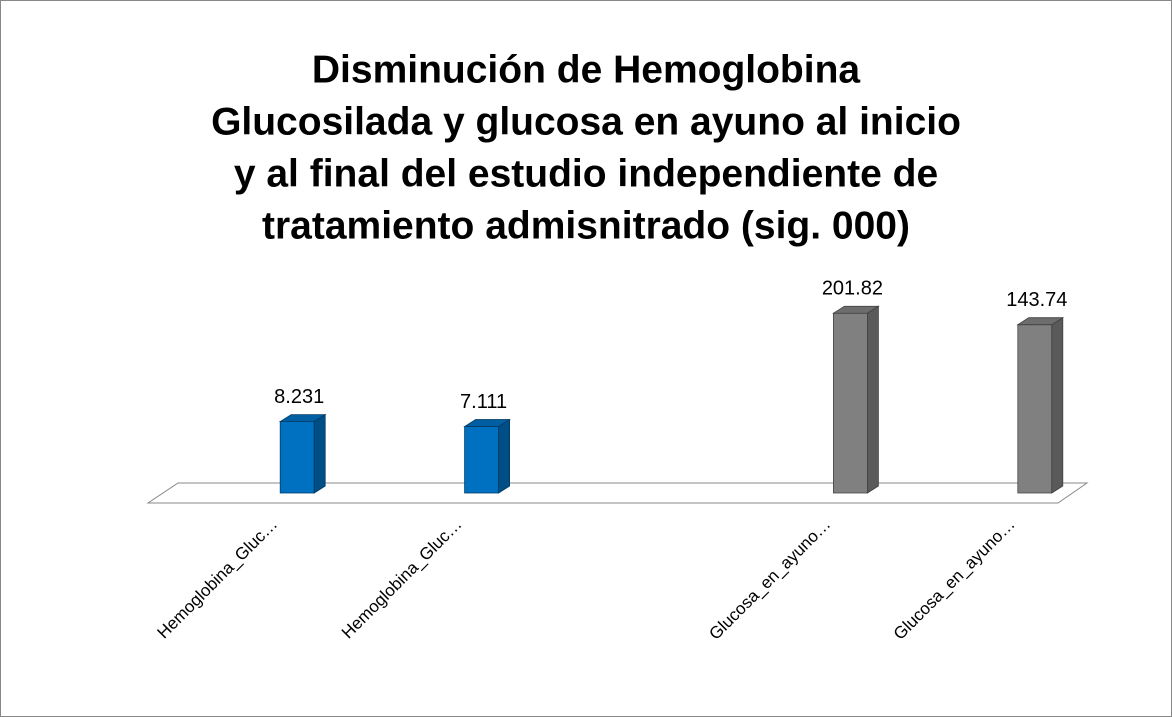 This screenshot has height=717, width=1172. What do you see at coordinates (483, 402) in the screenshot?
I see `value-label: 7.111` at bounding box center [483, 402].